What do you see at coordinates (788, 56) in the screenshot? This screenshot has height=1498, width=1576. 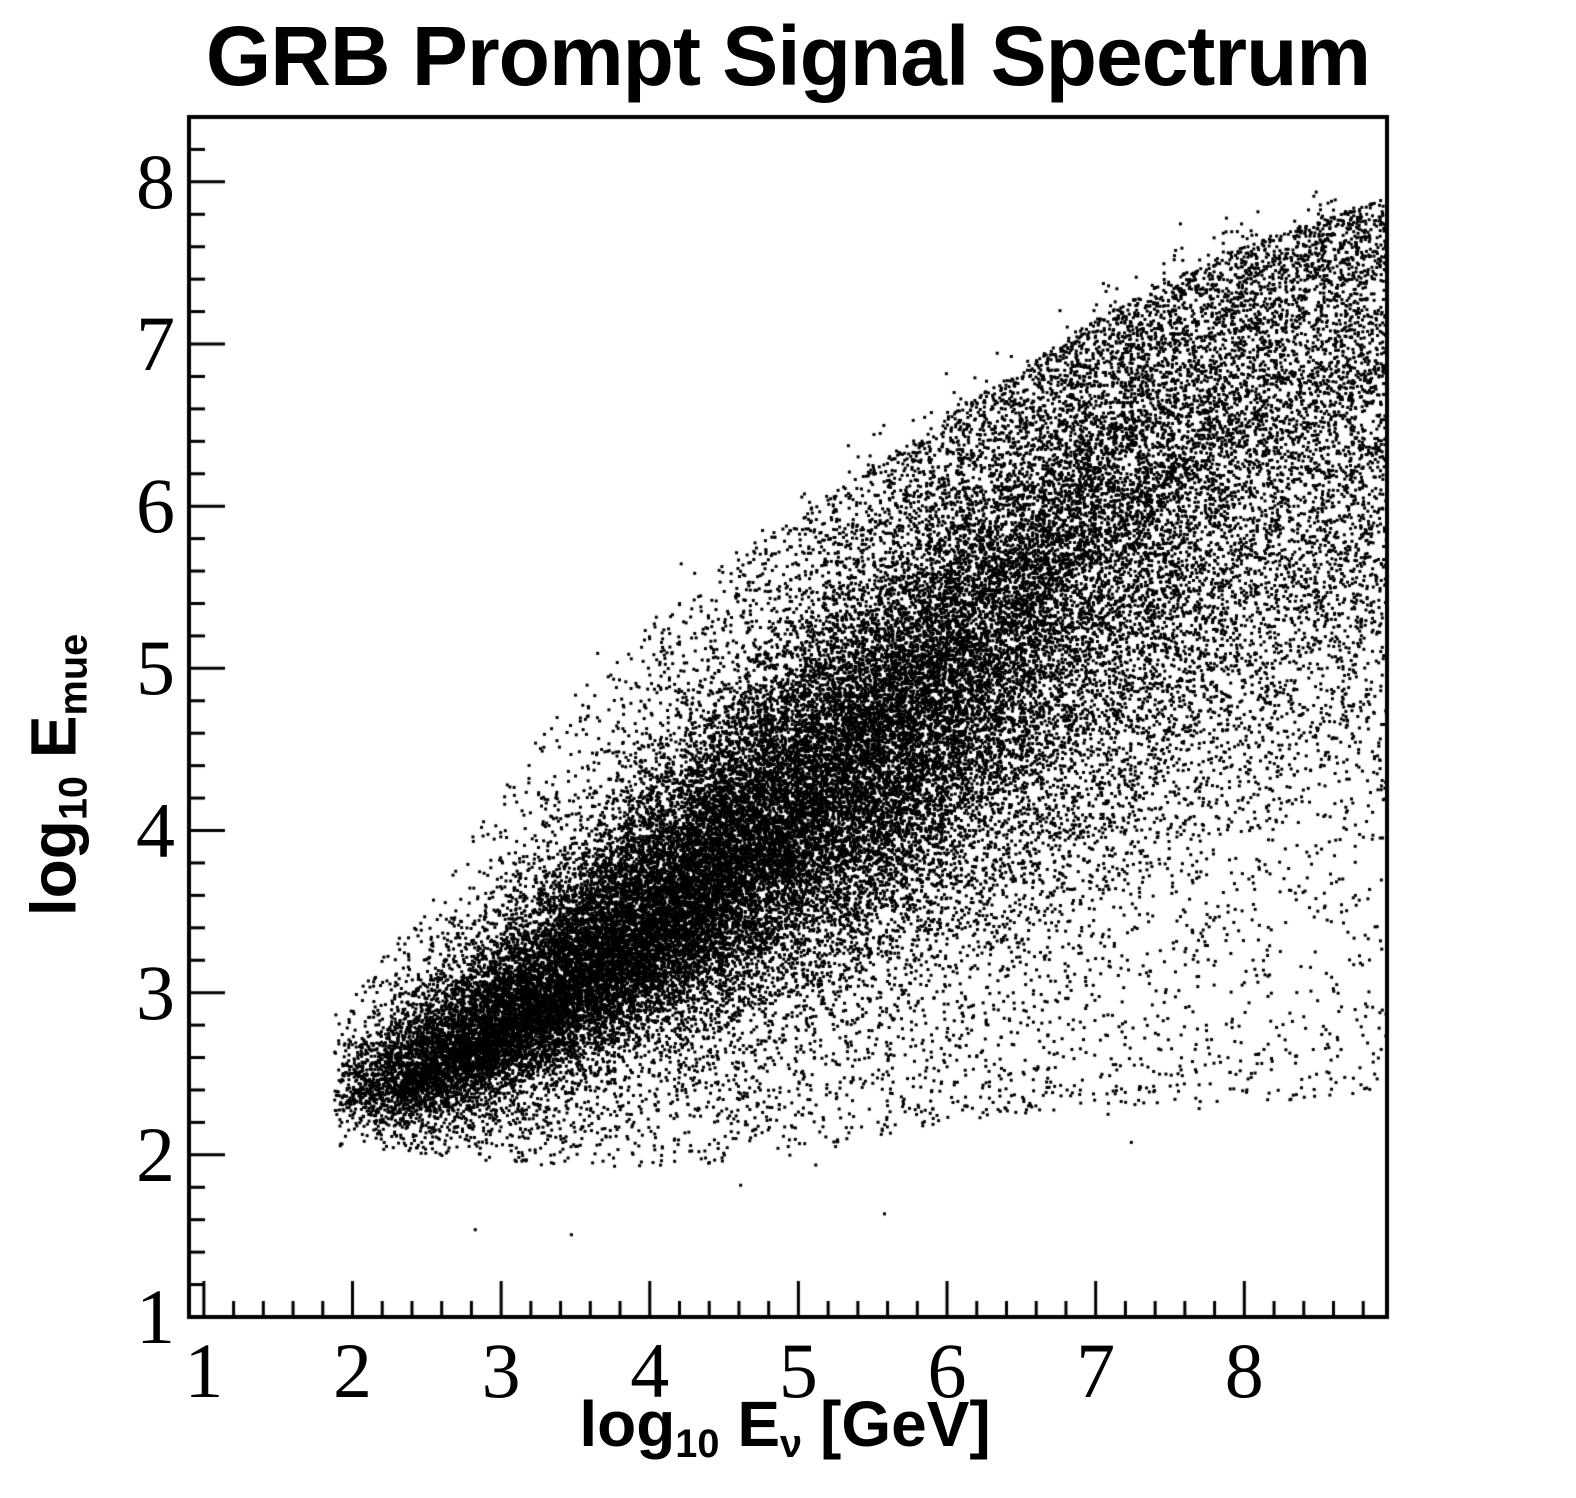 I see `chart-title: GRB Prompt Signal Spectrum` at bounding box center [788, 56].